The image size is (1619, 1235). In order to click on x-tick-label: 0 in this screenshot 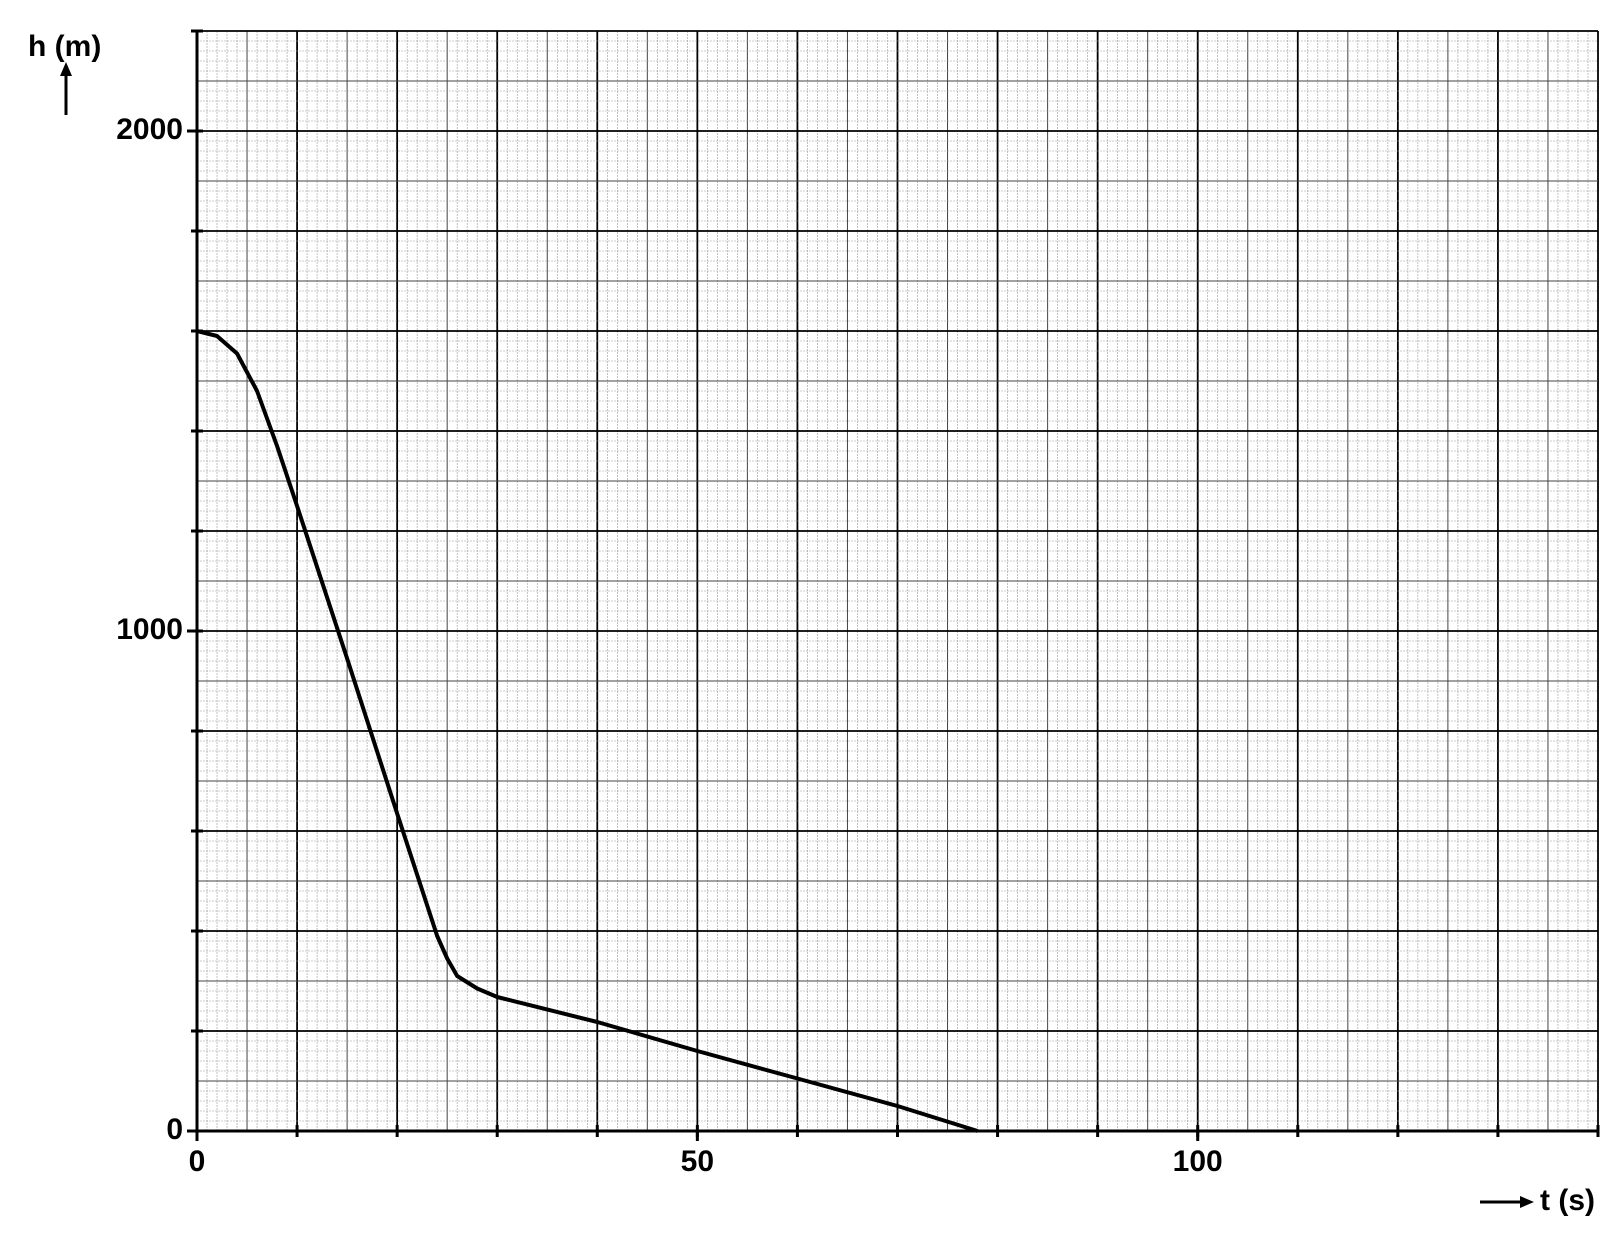, I will do `click(197, 1161)`.